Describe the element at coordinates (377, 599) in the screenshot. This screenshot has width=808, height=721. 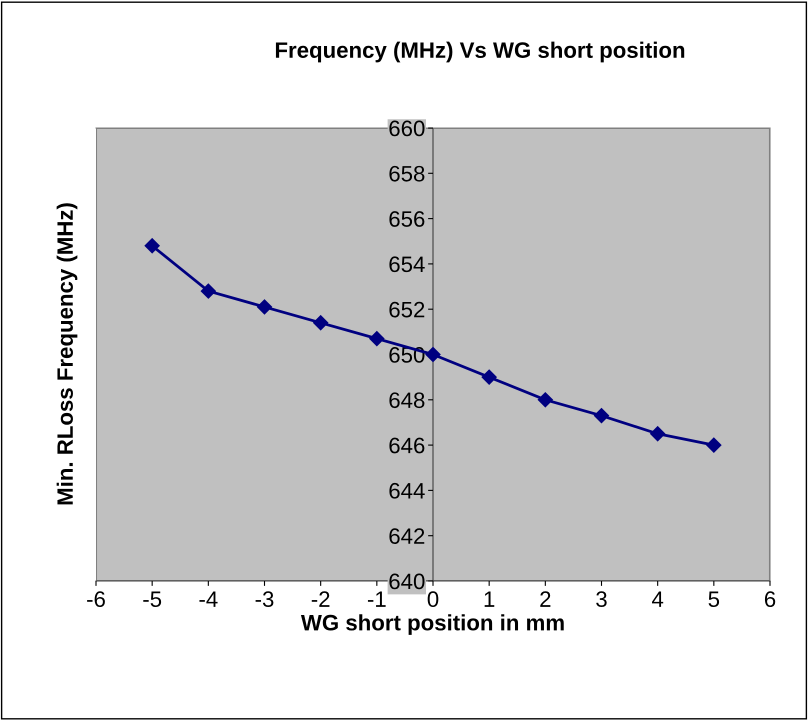
I see `x-tick-label: -1` at that location.